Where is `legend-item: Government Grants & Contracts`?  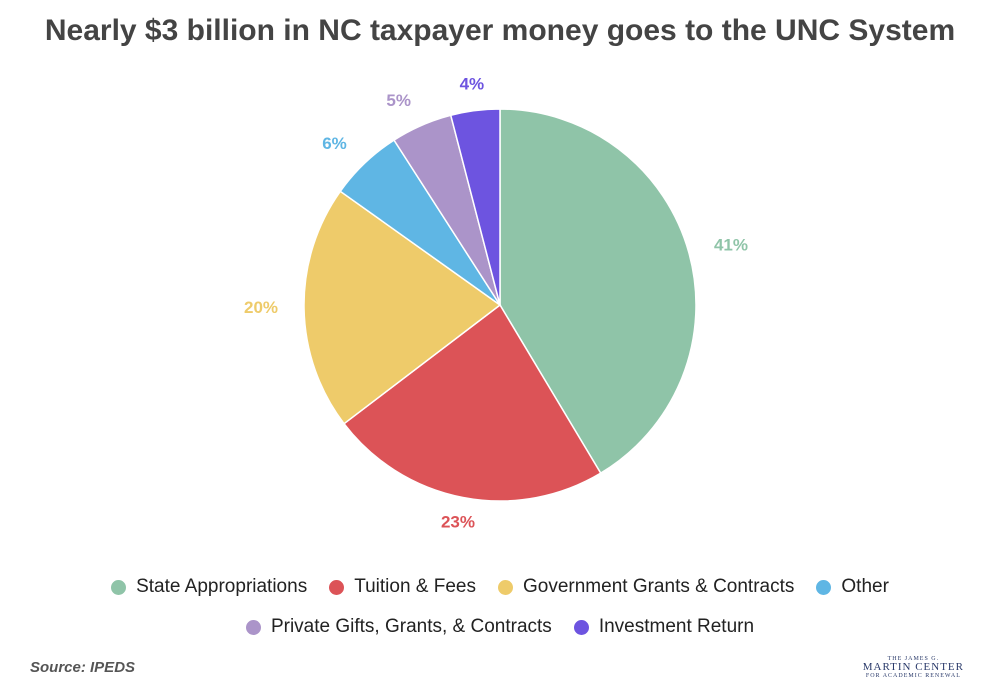 legend-item: Government Grants & Contracts is located at coordinates (646, 587).